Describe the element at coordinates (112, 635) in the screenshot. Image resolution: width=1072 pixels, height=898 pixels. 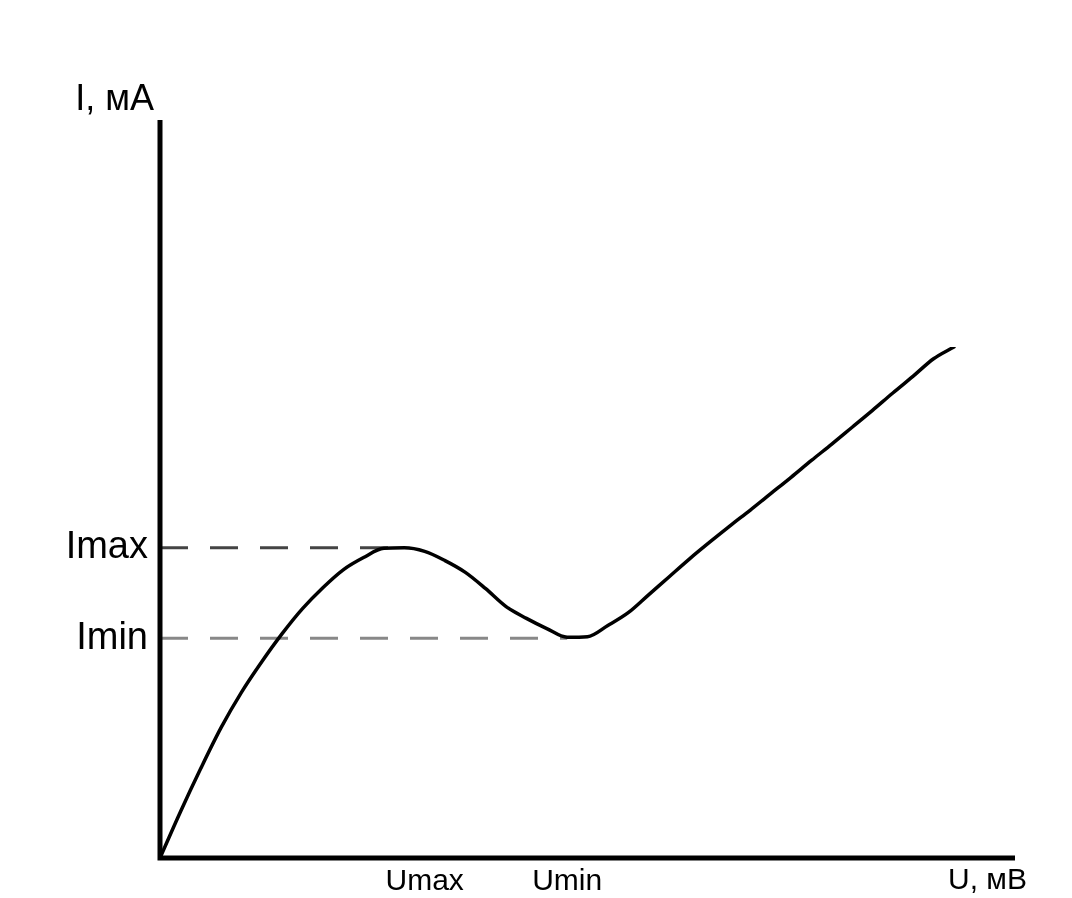
I see `ref-line-label: Imin` at that location.